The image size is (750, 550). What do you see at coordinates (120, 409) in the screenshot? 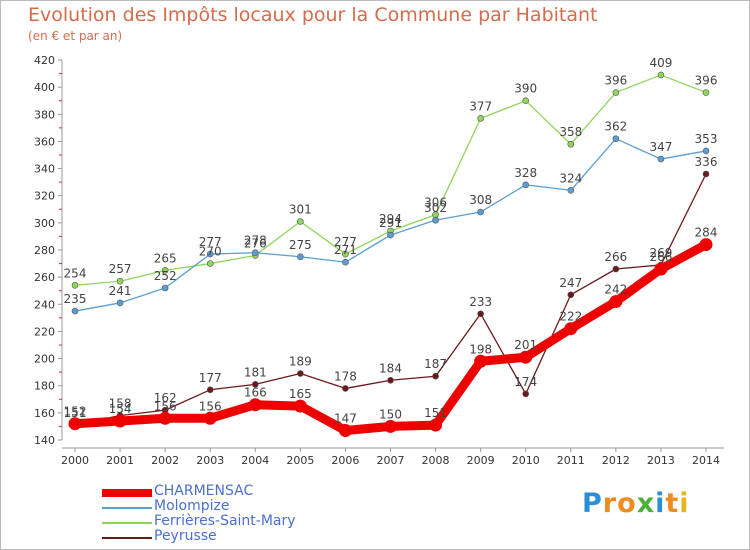
I see `data-label: 154` at bounding box center [120, 409].